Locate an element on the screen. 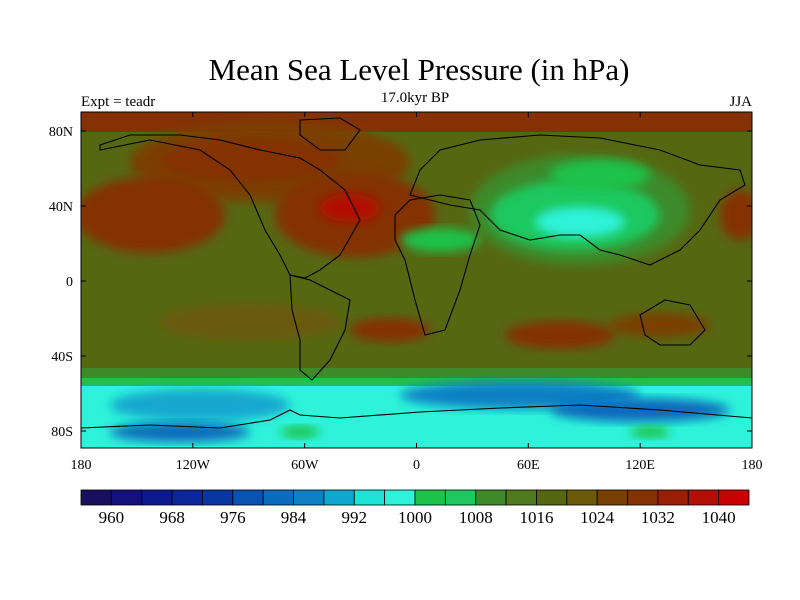 This screenshot has height=600, width=800. field-sp-high is located at coordinates (250, 322).